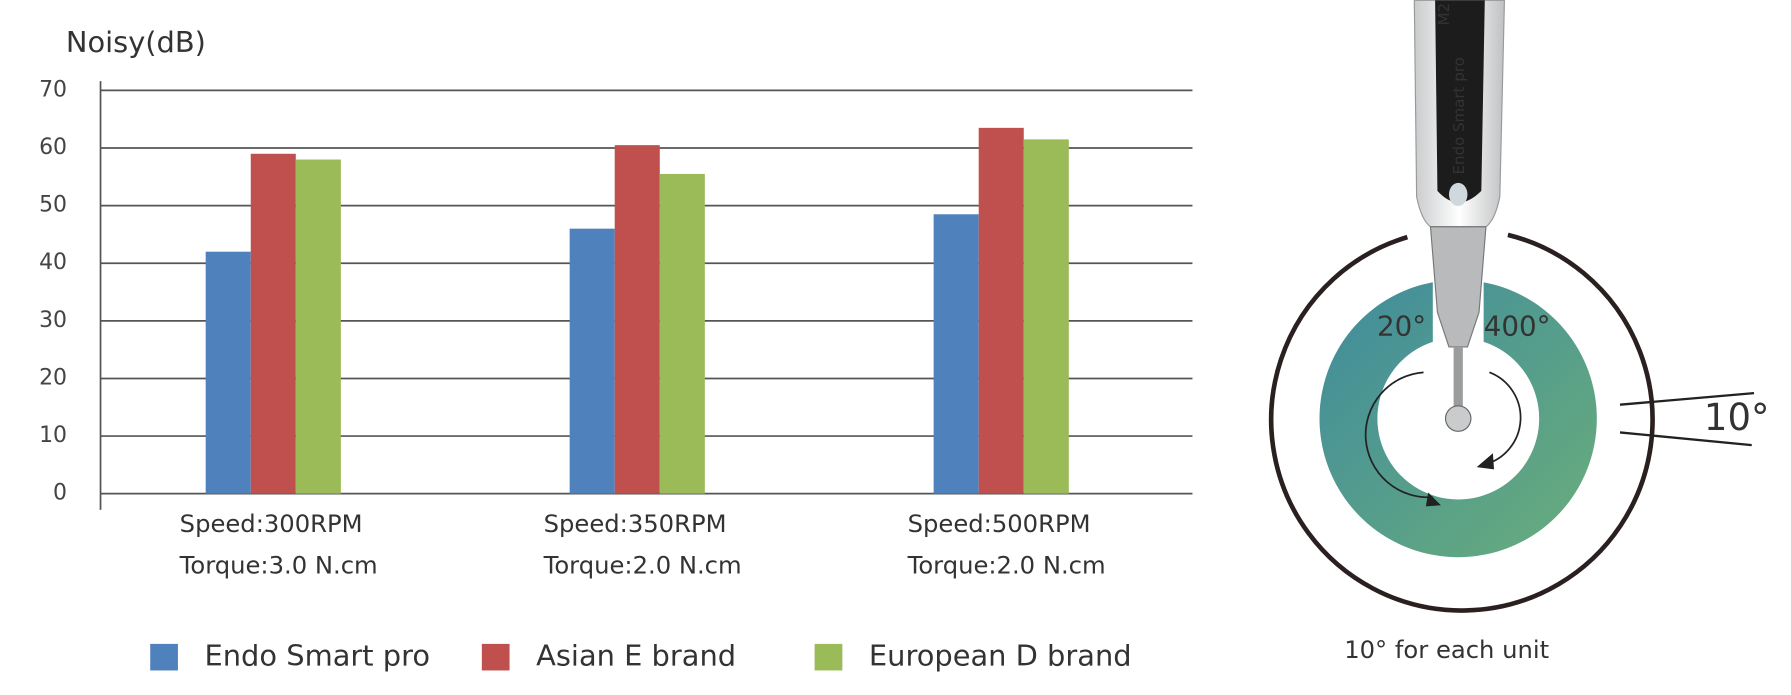 The height and width of the screenshot is (695, 1791). What do you see at coordinates (1398, 435) in the screenshot?
I see `arrow-ccw` at bounding box center [1398, 435].